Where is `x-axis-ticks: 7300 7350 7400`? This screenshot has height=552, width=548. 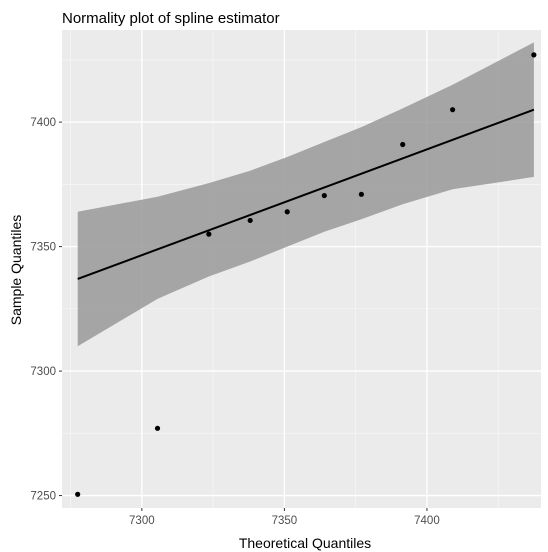 x-axis-ticks: 7300 7350 7400 is located at coordinates (284, 517).